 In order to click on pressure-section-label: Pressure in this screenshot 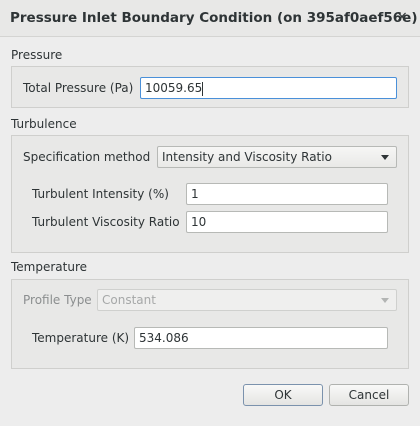, I will do `click(36, 55)`.